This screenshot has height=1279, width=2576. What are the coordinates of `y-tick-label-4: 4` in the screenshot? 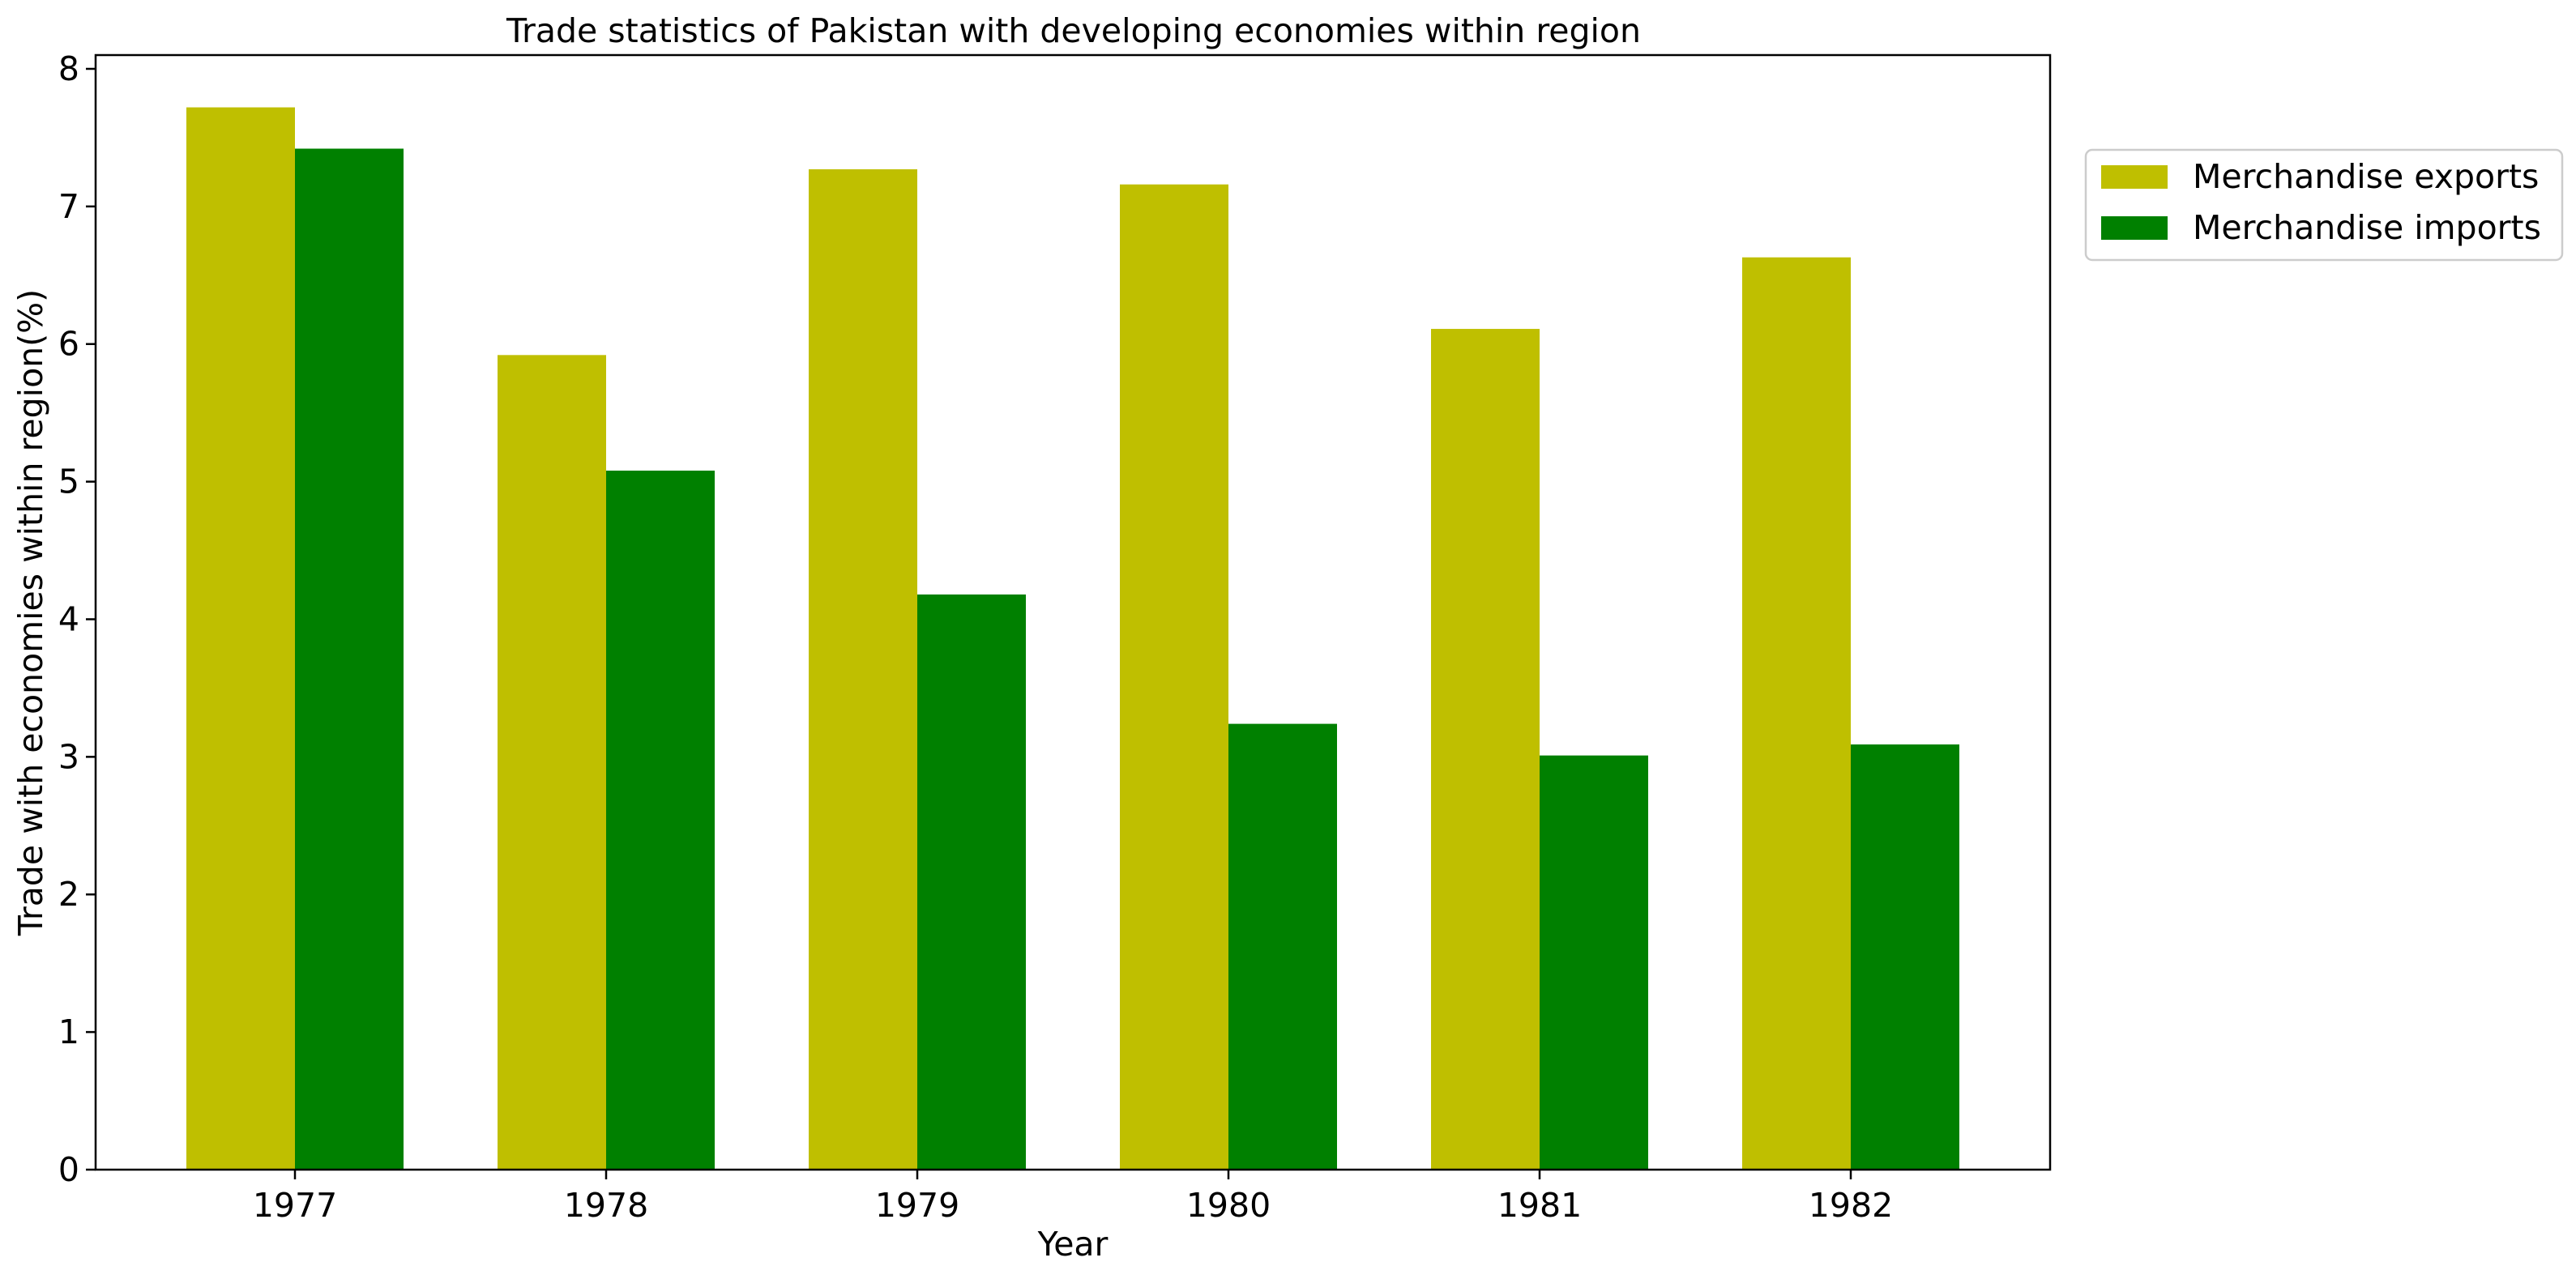 It's located at (68, 618).